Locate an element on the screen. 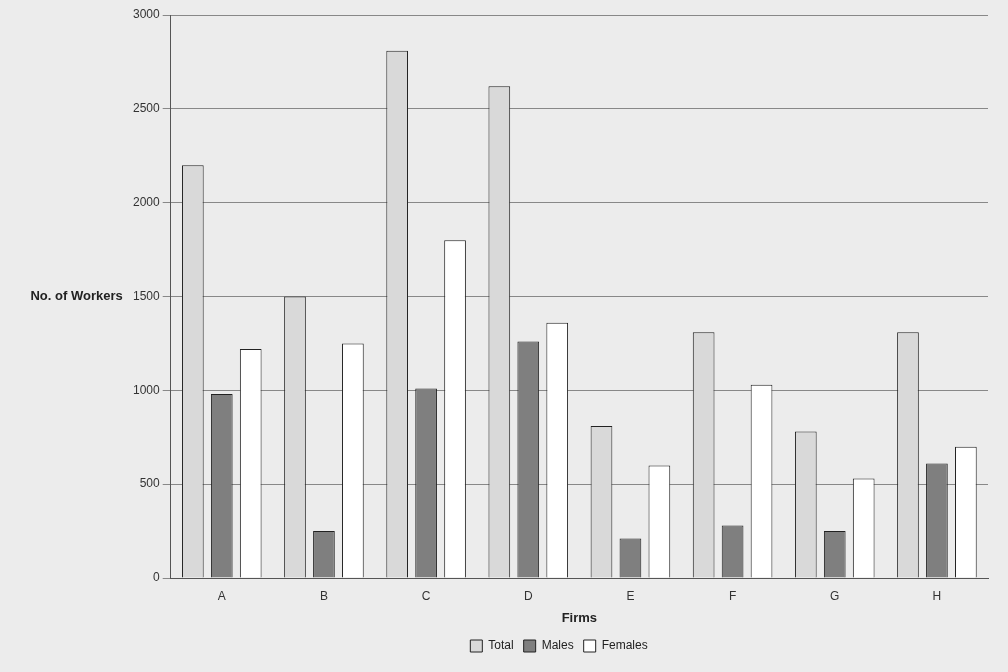  y-tick-label: 1000 is located at coordinates (146, 389).